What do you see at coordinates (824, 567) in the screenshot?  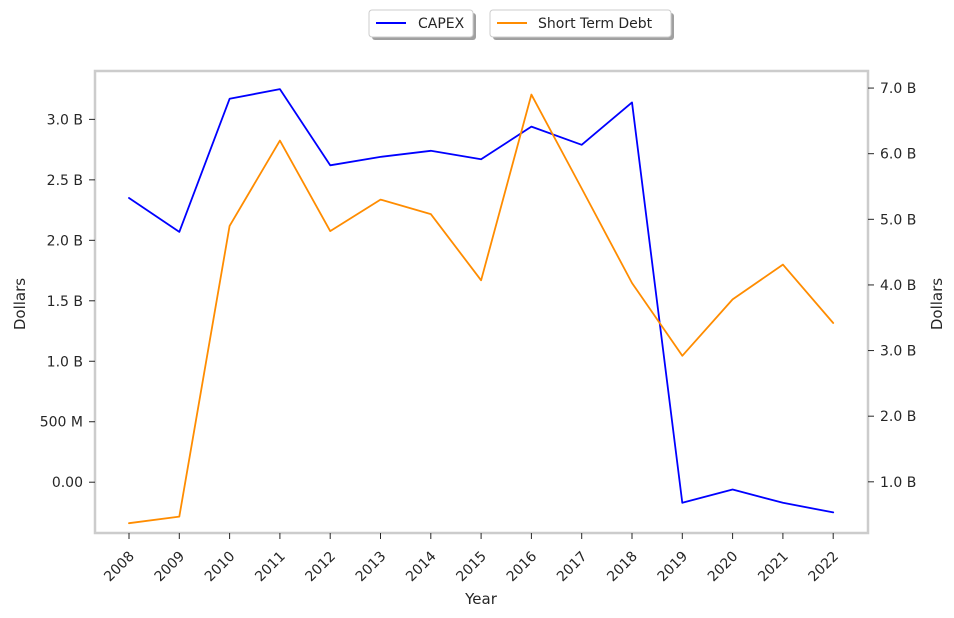 I see `x-tick-label: 2022` at bounding box center [824, 567].